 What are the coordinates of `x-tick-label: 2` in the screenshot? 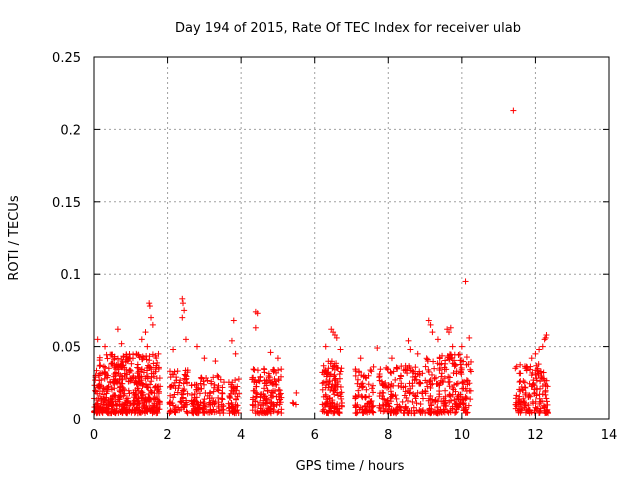 It's located at (167, 435).